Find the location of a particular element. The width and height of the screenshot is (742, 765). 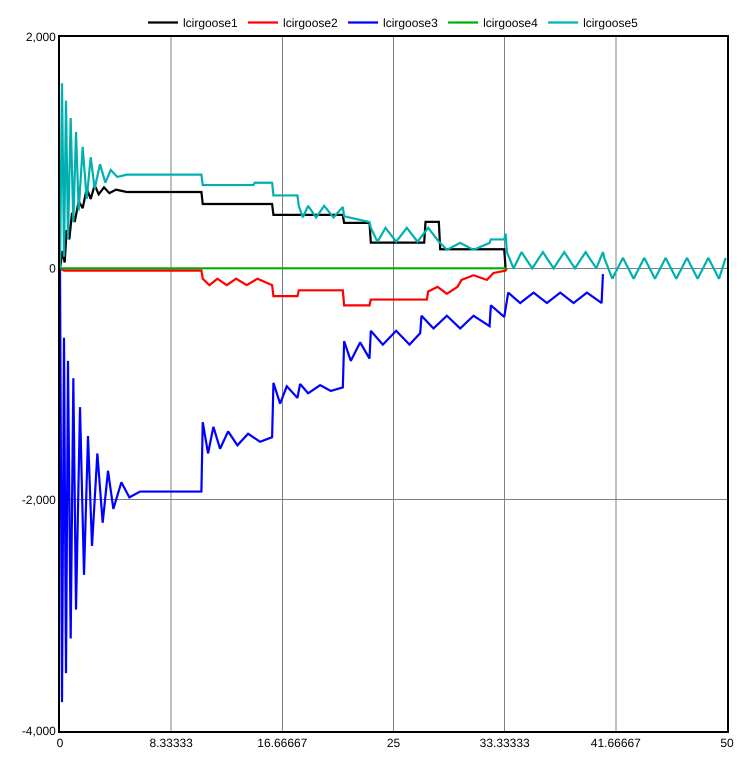

x-tick-label: 16.66667 is located at coordinates (282, 743).